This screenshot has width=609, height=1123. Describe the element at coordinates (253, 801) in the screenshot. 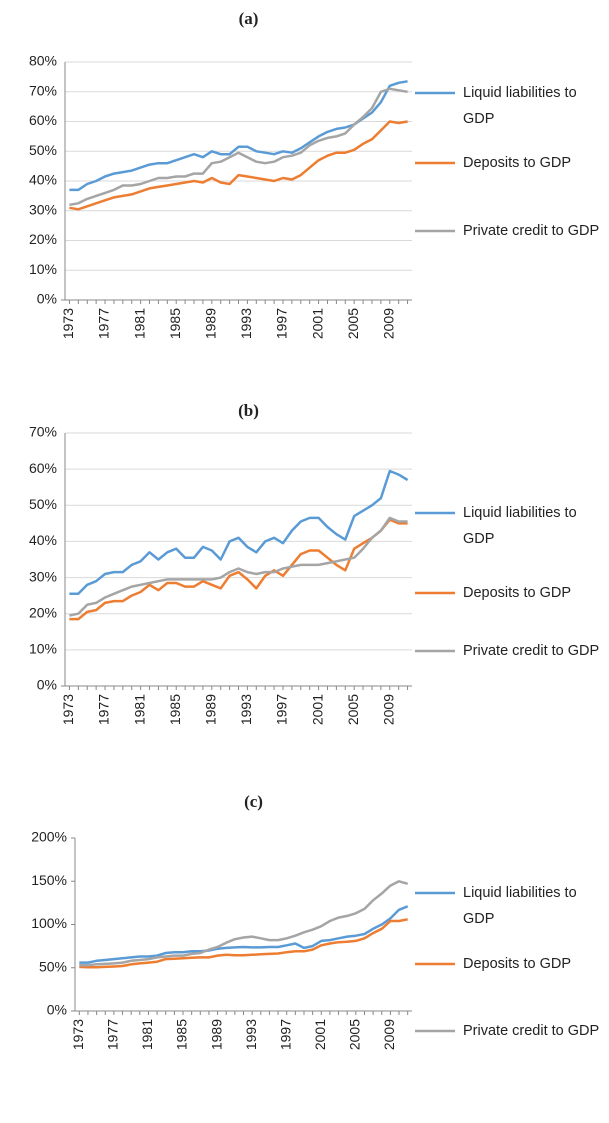

I see `chart-title: (c)` at that location.